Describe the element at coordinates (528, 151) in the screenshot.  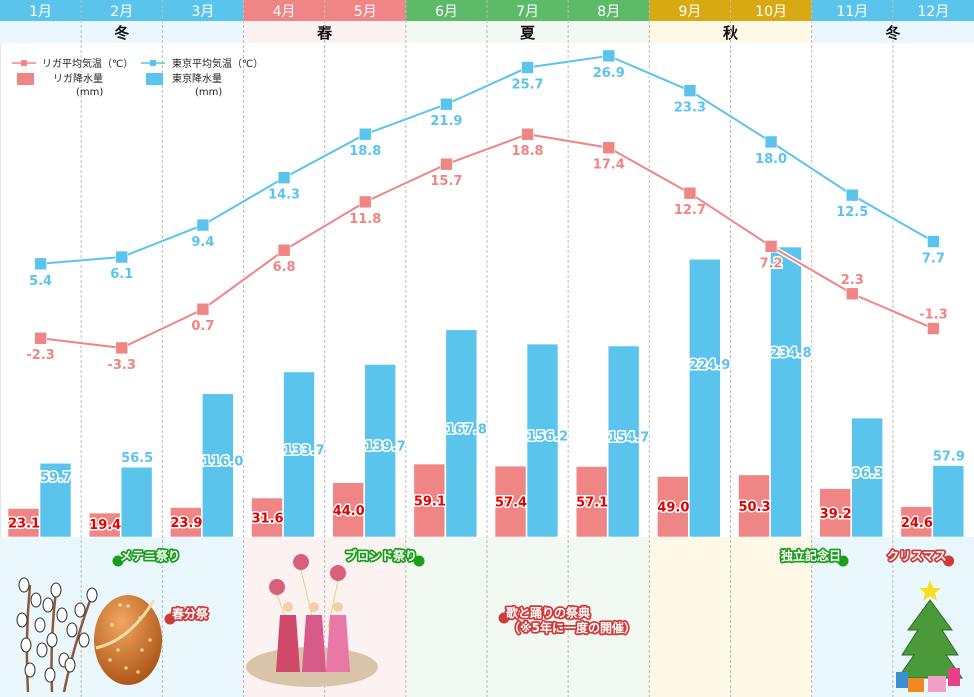
I see `riga-temp-label: 18.8` at that location.